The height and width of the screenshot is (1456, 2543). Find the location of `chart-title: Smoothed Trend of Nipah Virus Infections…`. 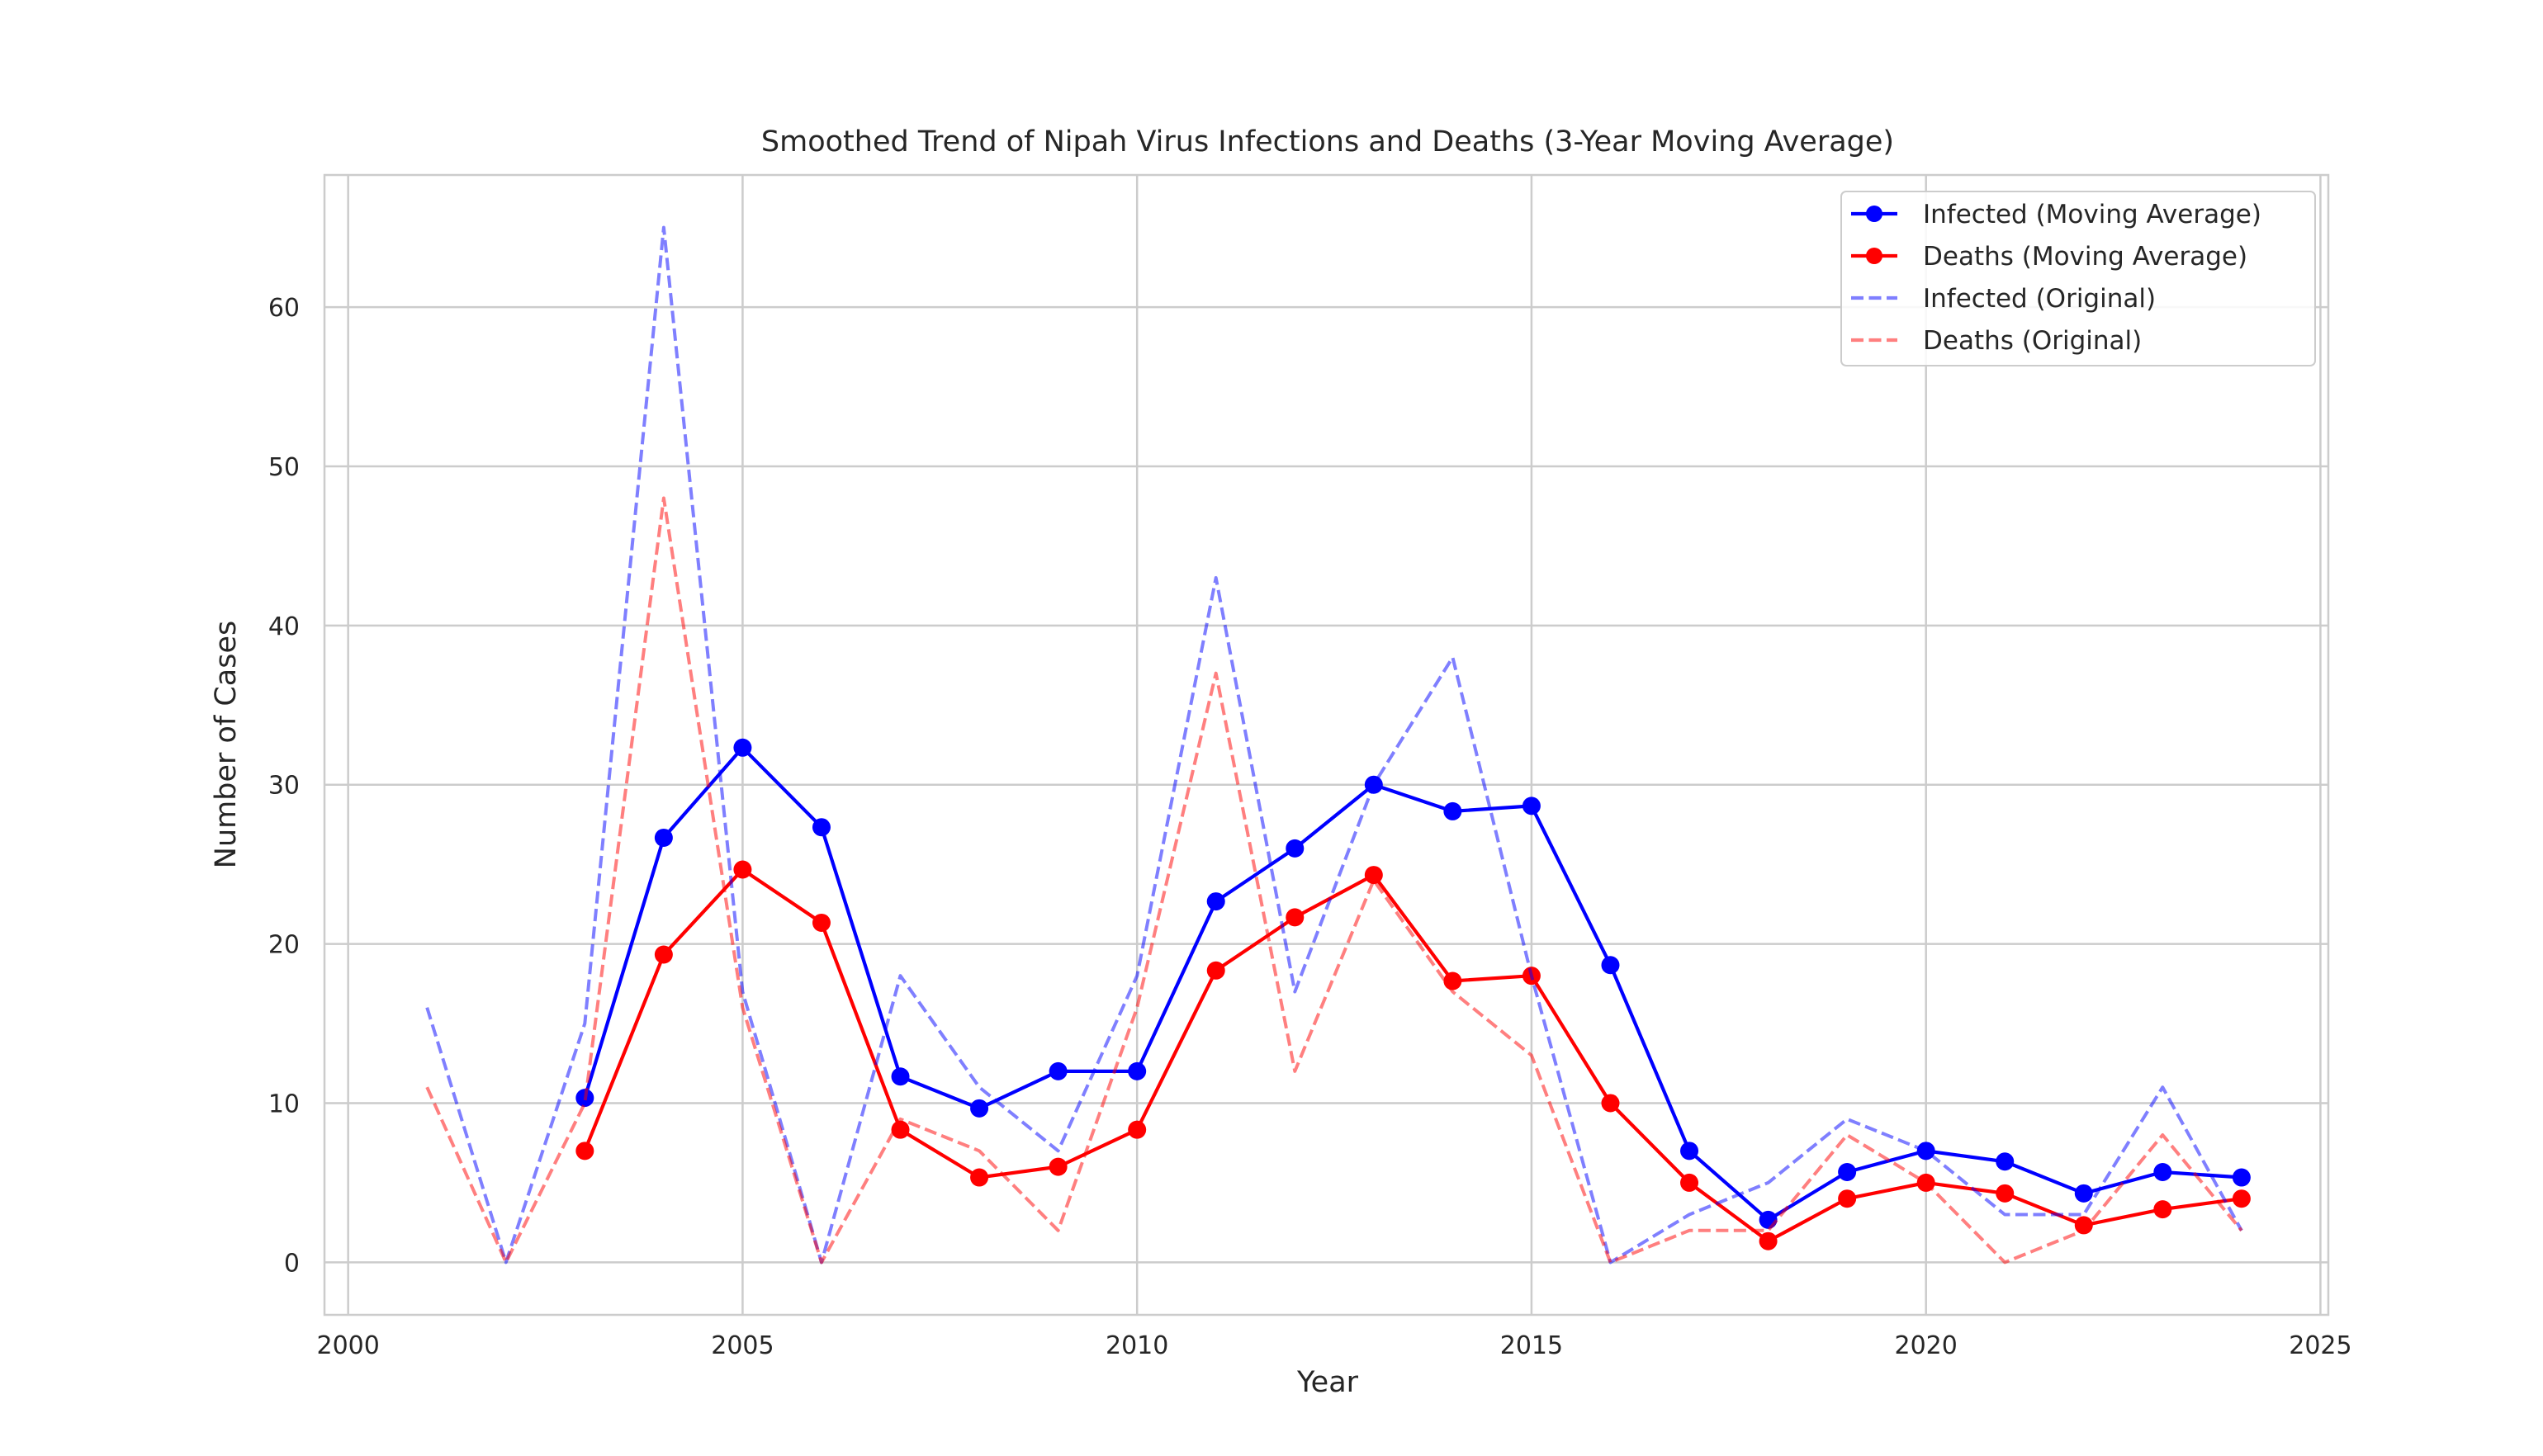

chart-title: Smoothed Trend of Nipah Virus Infections… is located at coordinates (1327, 141).